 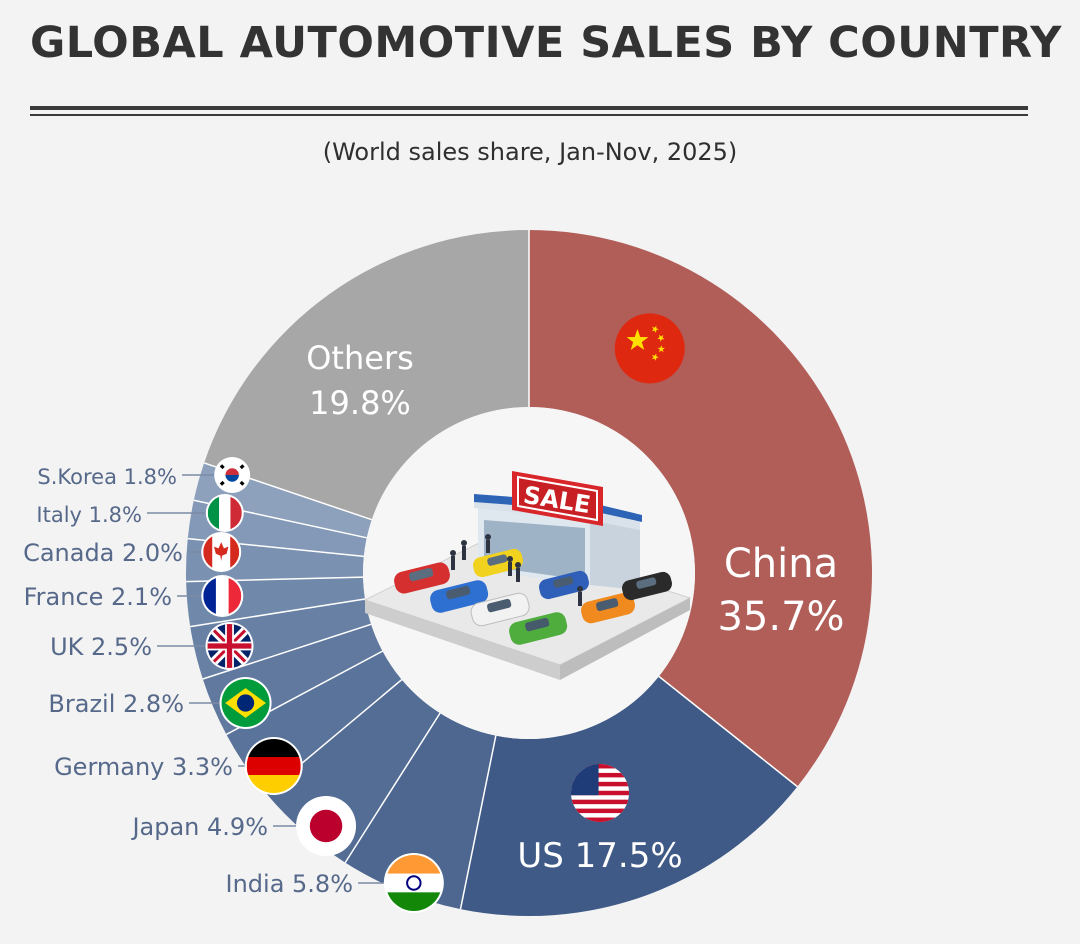 What do you see at coordinates (116, 704) in the screenshot?
I see `slice-label-brazil: Brazil 2.8%` at bounding box center [116, 704].